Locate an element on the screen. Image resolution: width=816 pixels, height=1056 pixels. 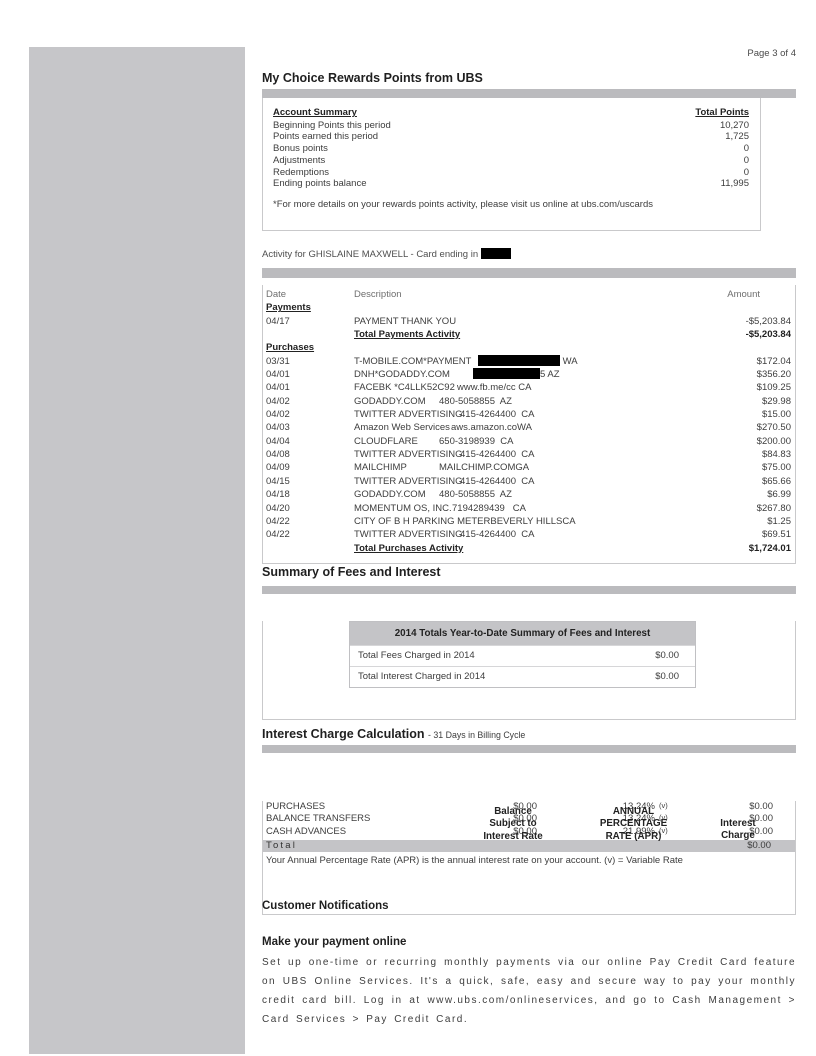
transaction-row: 04/02 GODADDY.COM 480-5058855 AZ $29.98 is located at coordinates (529, 401).